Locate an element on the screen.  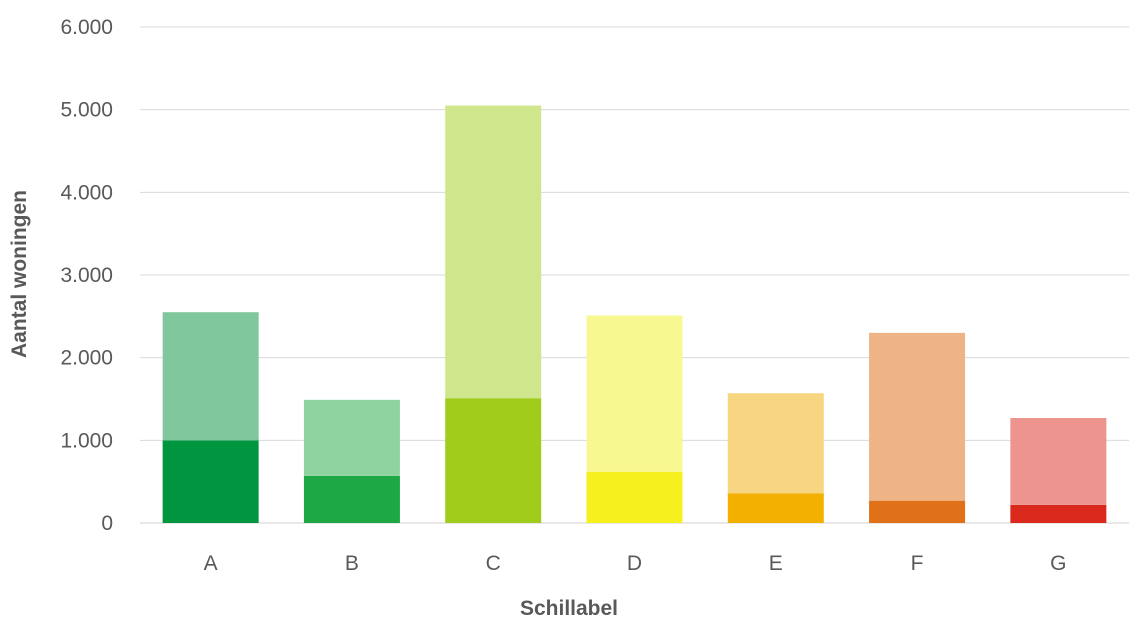
y-tick-label: 4.000 is located at coordinates (86, 192).